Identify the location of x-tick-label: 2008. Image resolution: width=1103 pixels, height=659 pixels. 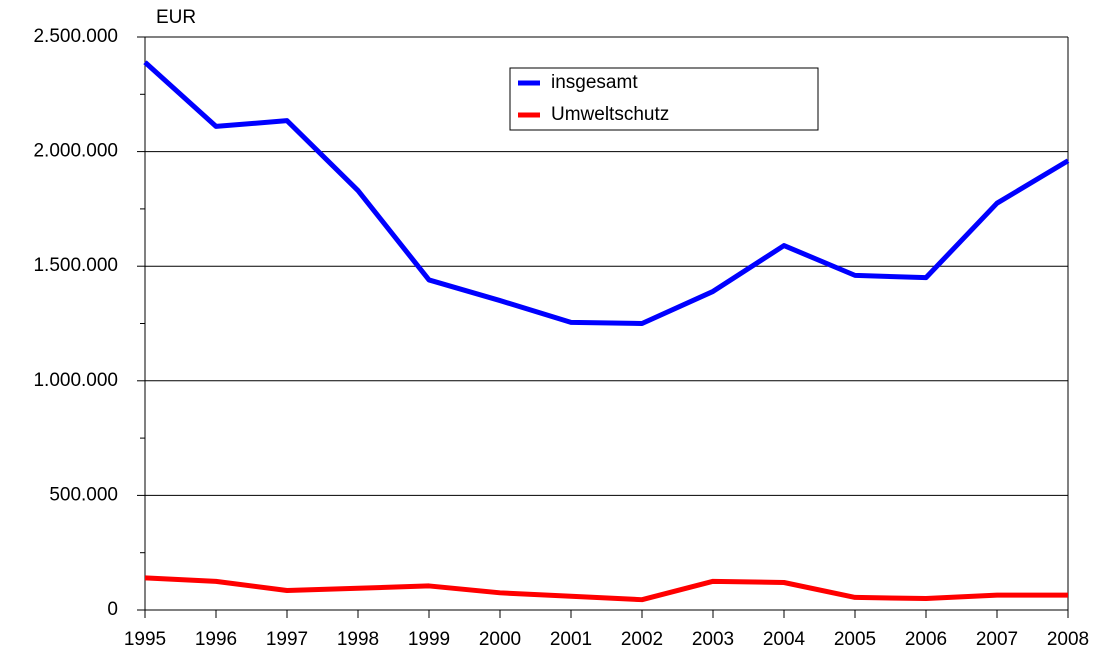
(1068, 639).